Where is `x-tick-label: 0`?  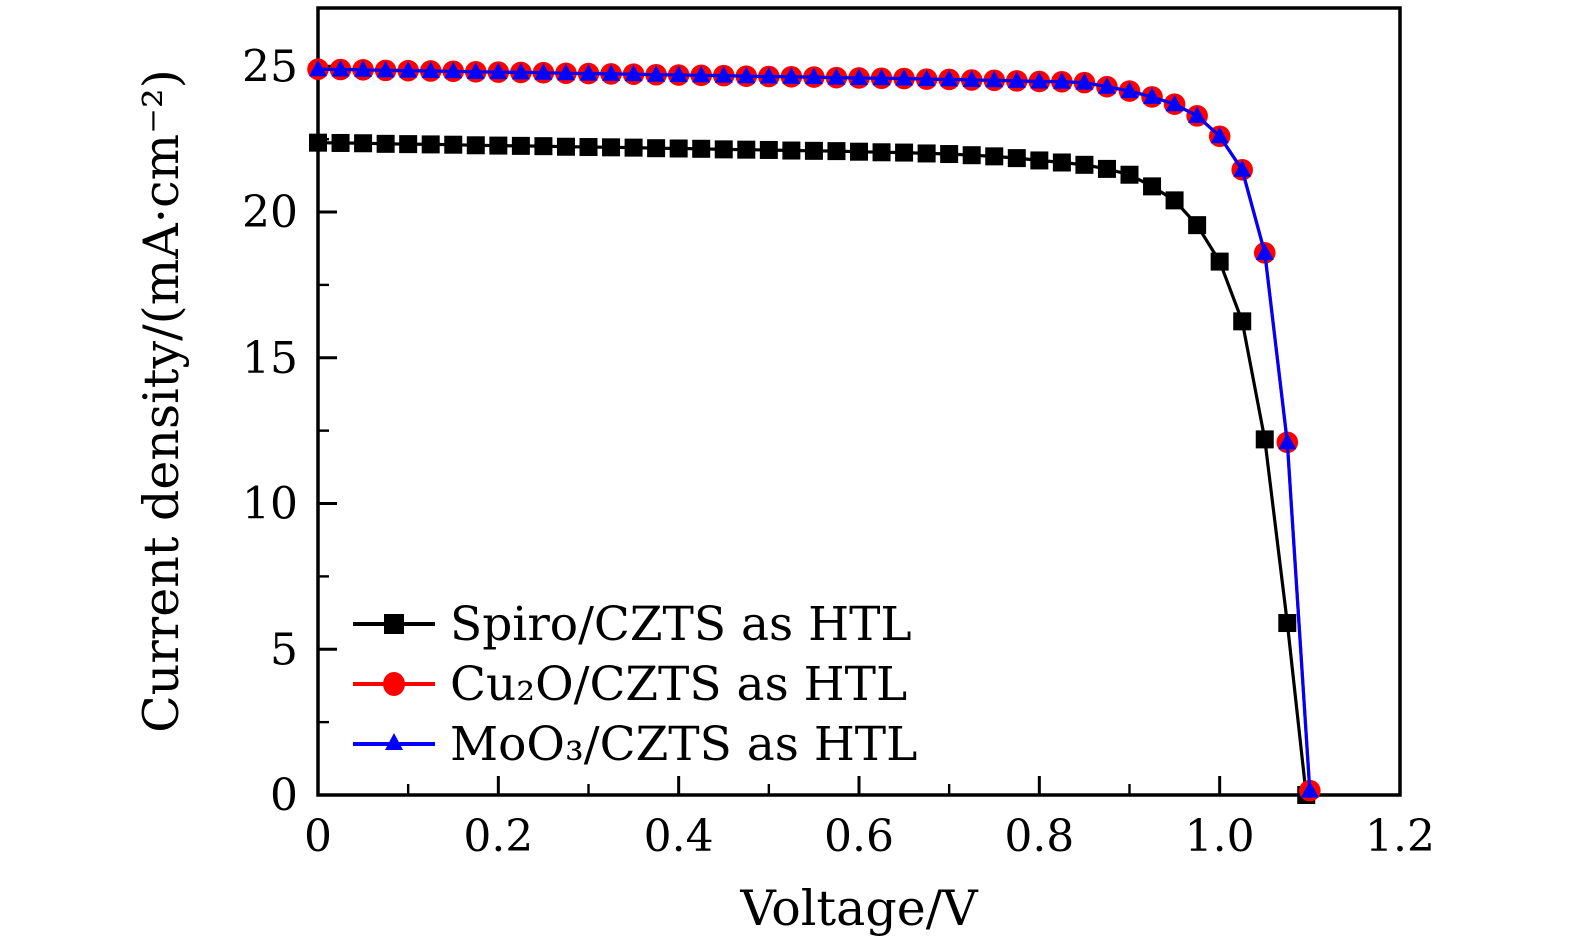
x-tick-label: 0 is located at coordinates (318, 836).